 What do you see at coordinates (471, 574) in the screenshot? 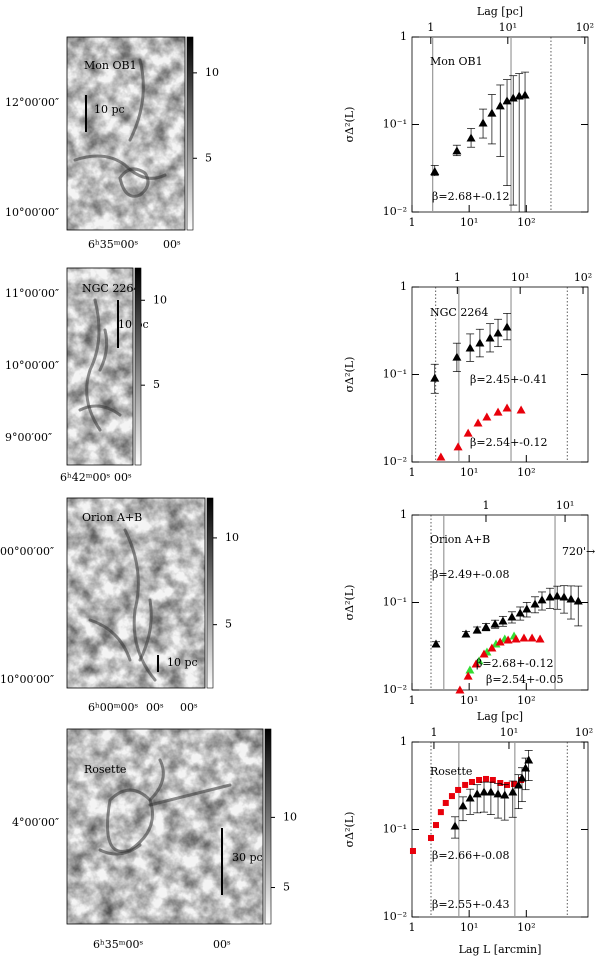
I see `annotation: β=2.49+-0.08` at bounding box center [471, 574].